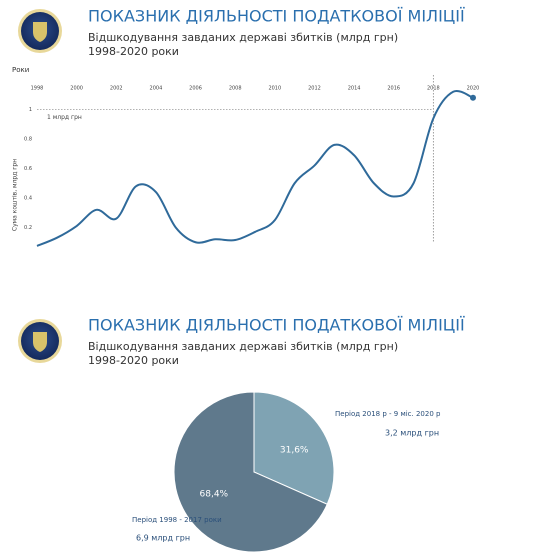 The height and width of the screenshot is (558, 549). Describe the element at coordinates (156, 89) in the screenshot. I see `x-tick-label: 2004` at that location.